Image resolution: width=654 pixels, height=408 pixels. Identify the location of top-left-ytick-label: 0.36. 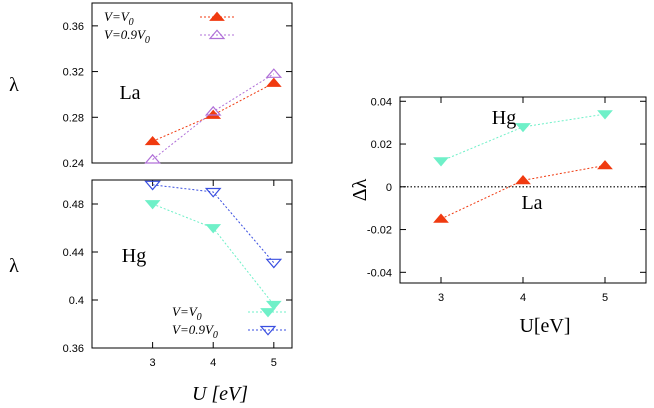
(73, 27).